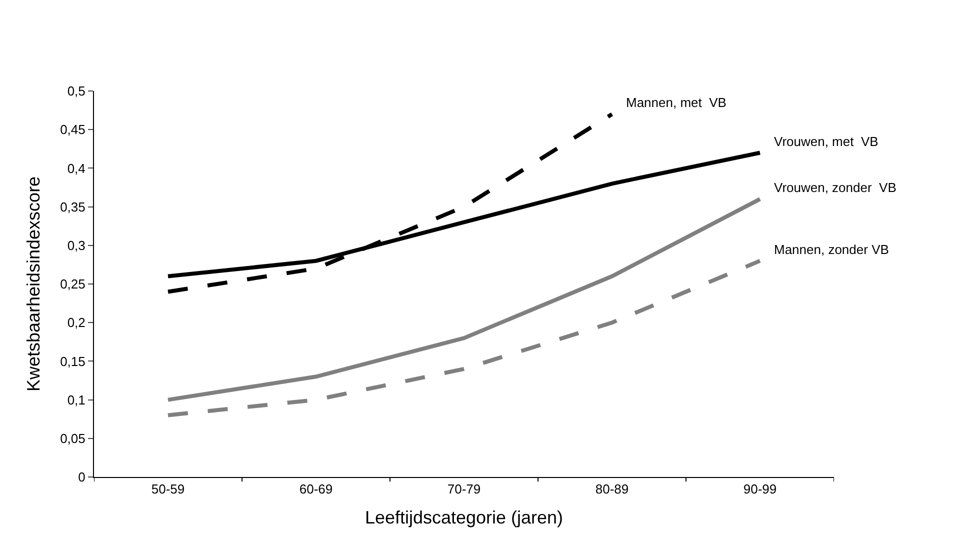 The width and height of the screenshot is (972, 554). What do you see at coordinates (73, 361) in the screenshot?
I see `y-tick-label: 0,15` at bounding box center [73, 361].